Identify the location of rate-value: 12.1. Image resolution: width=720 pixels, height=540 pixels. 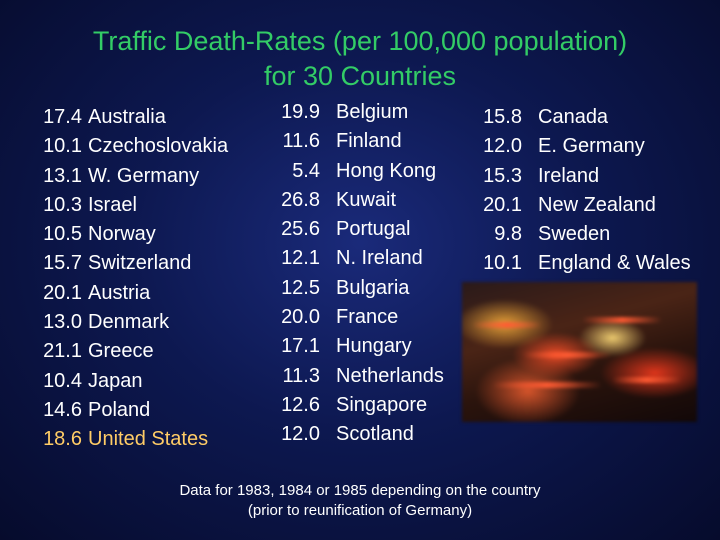
(300, 258).